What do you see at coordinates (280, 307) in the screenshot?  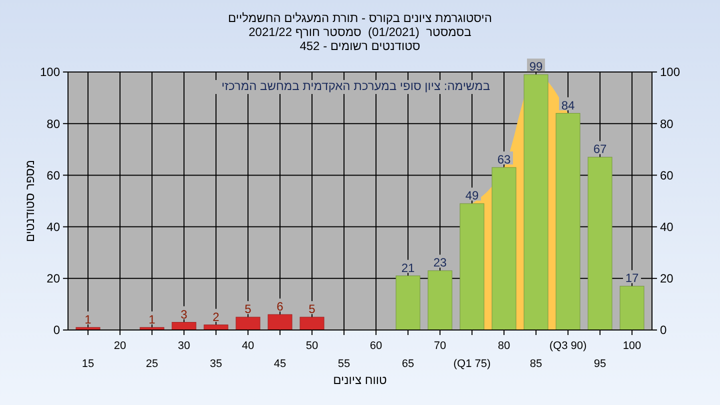 I see `data-label: 6` at bounding box center [280, 307].